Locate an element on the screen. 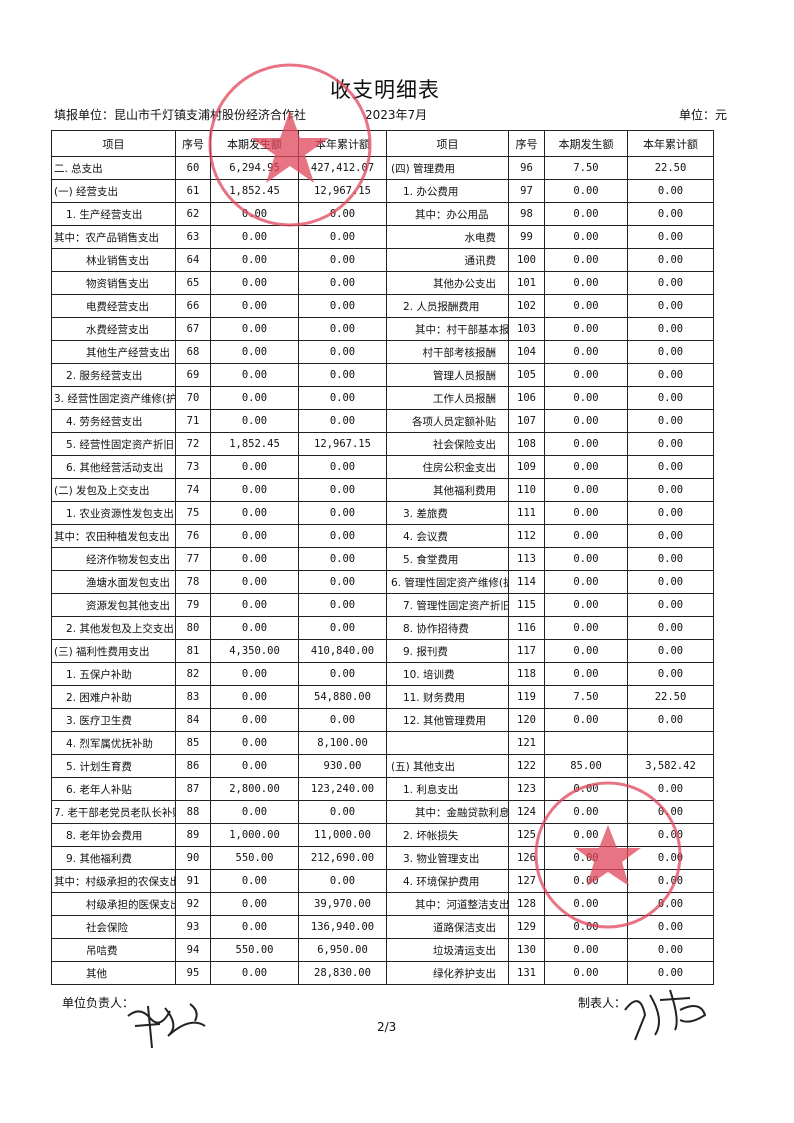 The image size is (794, 1123). table-row: 3. 医疗卫生费 84 0.00 0.00 12. 其他管理费用 120 0.00 0.00 is located at coordinates (382, 720).